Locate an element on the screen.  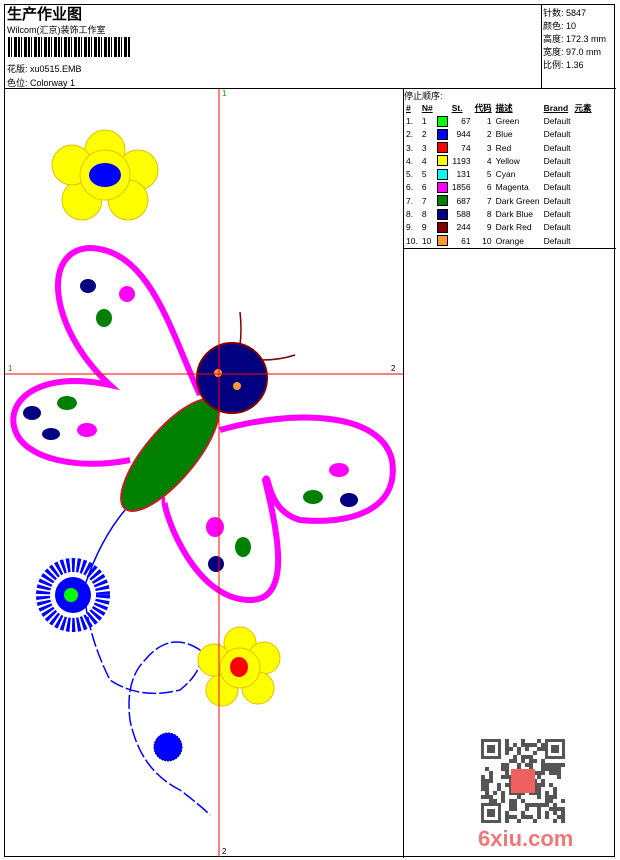
color-row: 4. 4 1193 4 Yellow Default is located at coordinates (488, 161).